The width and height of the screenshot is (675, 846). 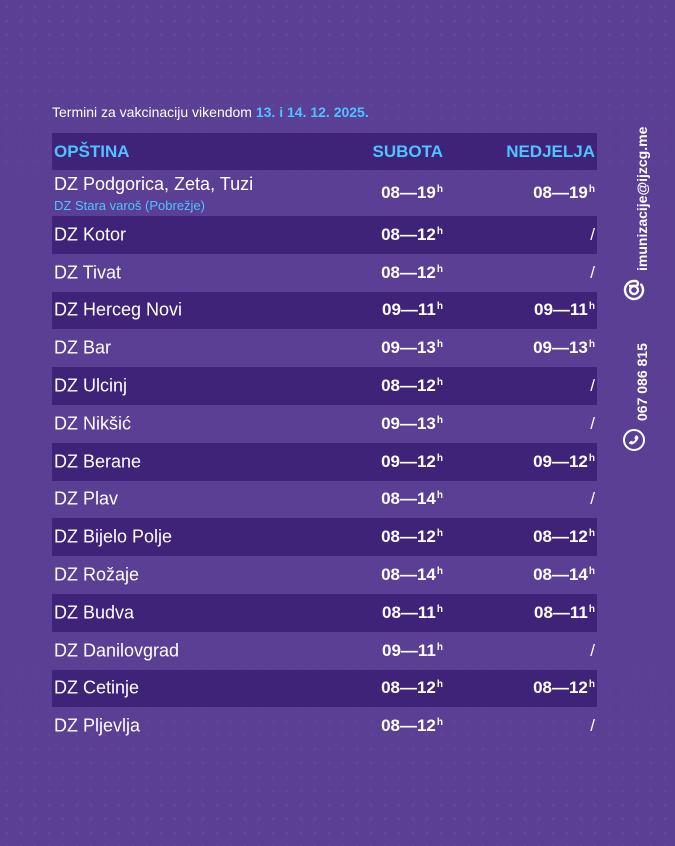 I want to click on municipality-name: DZ Bijelo Polje, so click(x=113, y=536).